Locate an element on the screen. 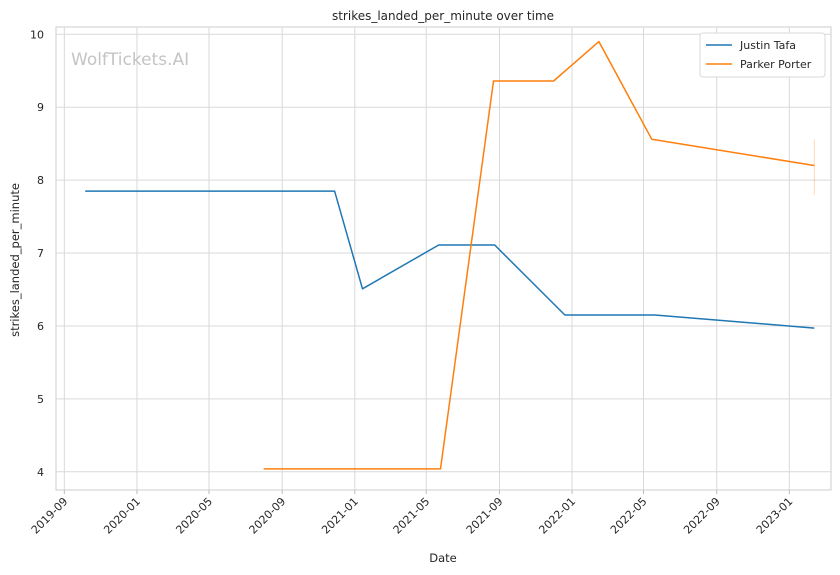 Image resolution: width=840 pixels, height=575 pixels. x-tick-label: 2022-01 is located at coordinates (557, 516).